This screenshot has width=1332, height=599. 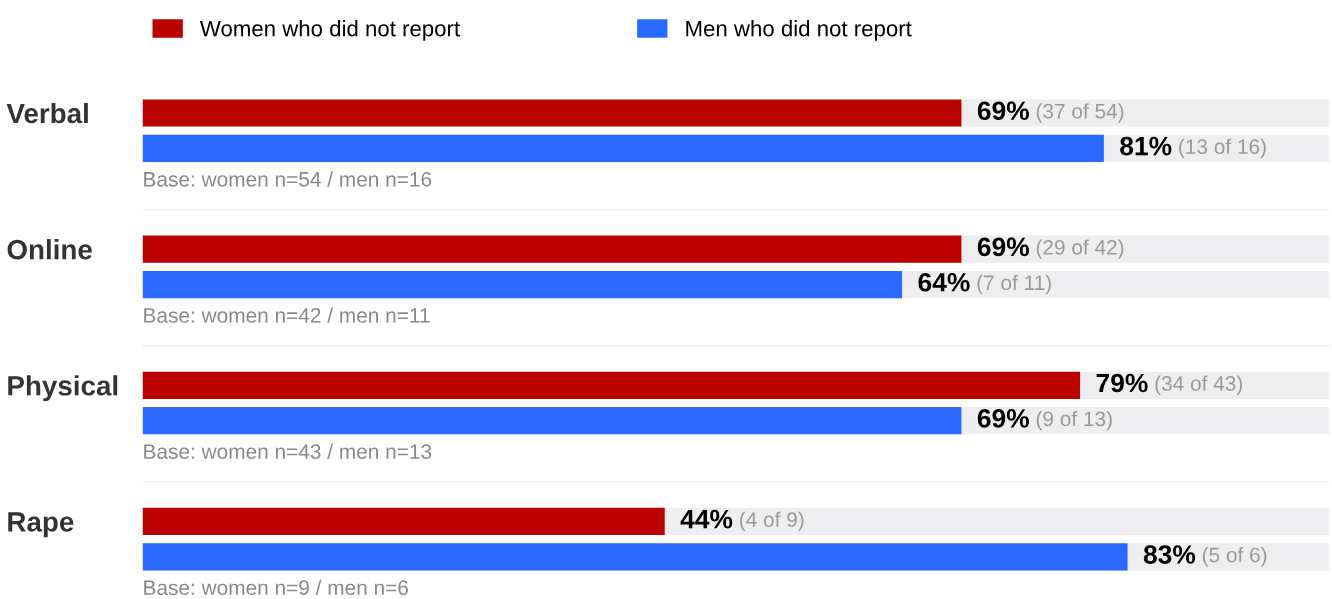 What do you see at coordinates (276, 587) in the screenshot?
I see `annotation: Base: women n=9 / men n=6` at bounding box center [276, 587].